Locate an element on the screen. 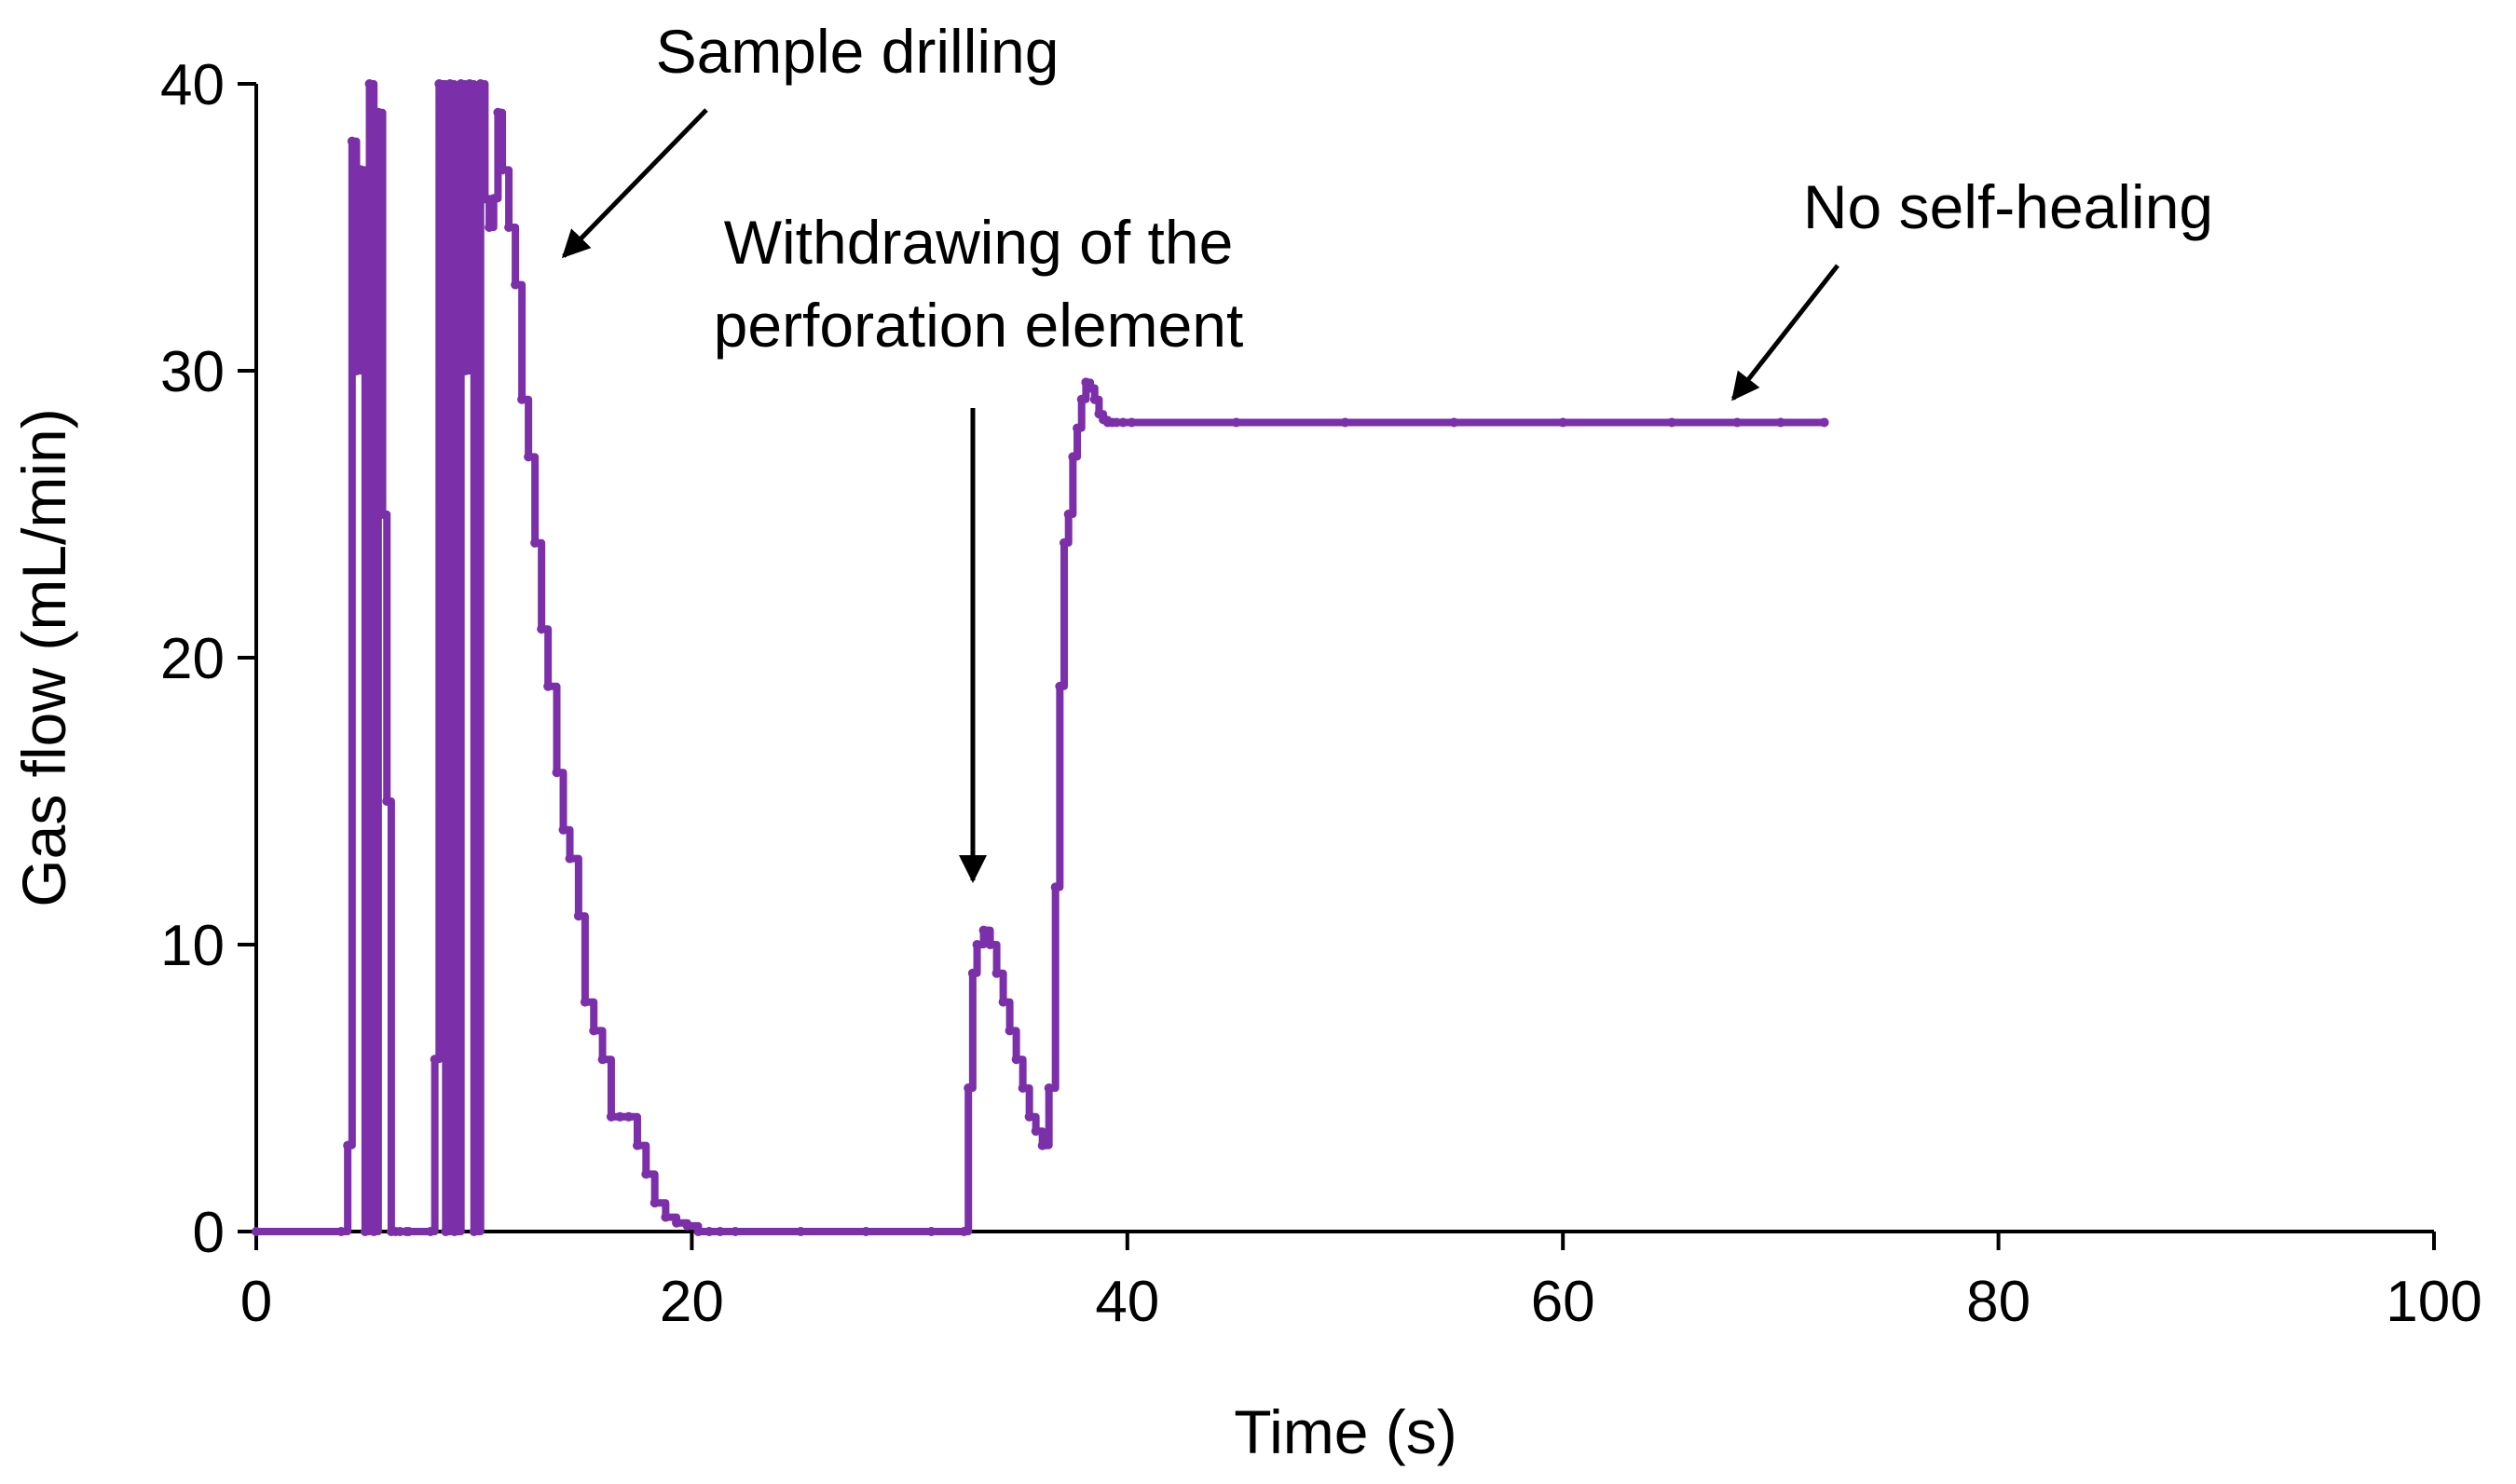  x-axis-title: Time (s) is located at coordinates (1345, 1431).